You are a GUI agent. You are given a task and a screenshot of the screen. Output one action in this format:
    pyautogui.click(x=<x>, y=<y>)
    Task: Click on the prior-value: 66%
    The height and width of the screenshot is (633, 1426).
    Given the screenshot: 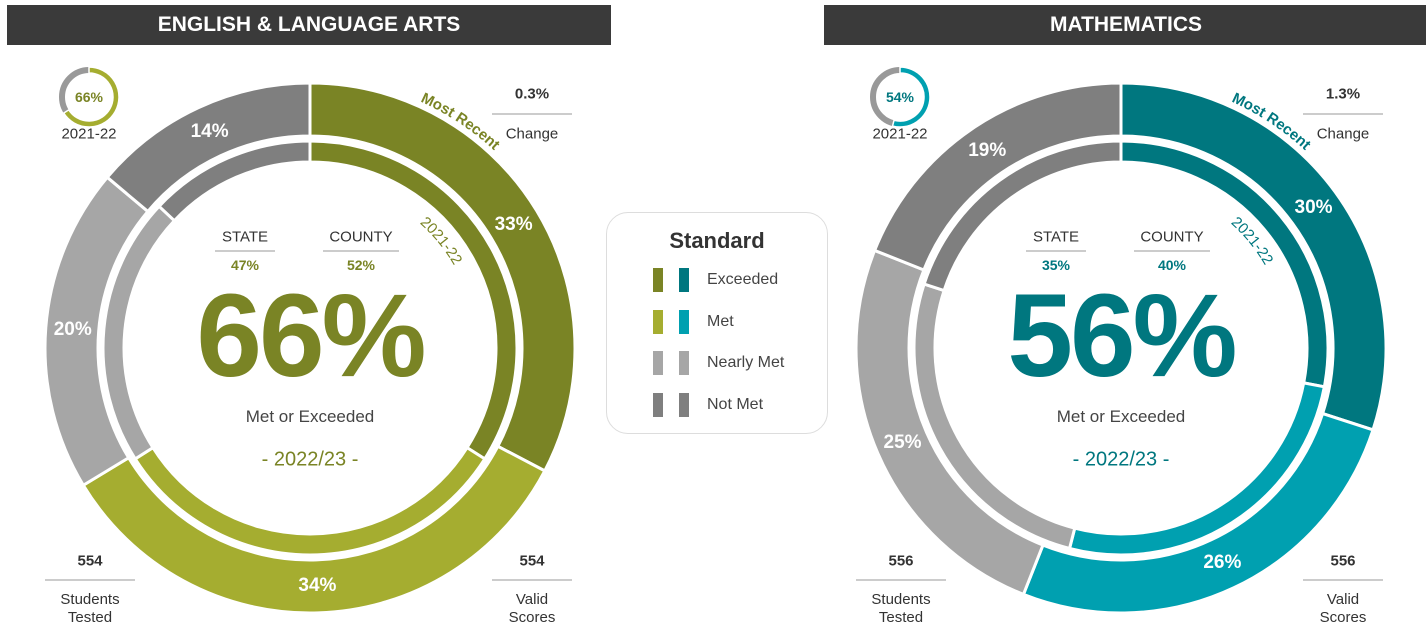 What is the action you would take?
    pyautogui.click(x=89, y=97)
    